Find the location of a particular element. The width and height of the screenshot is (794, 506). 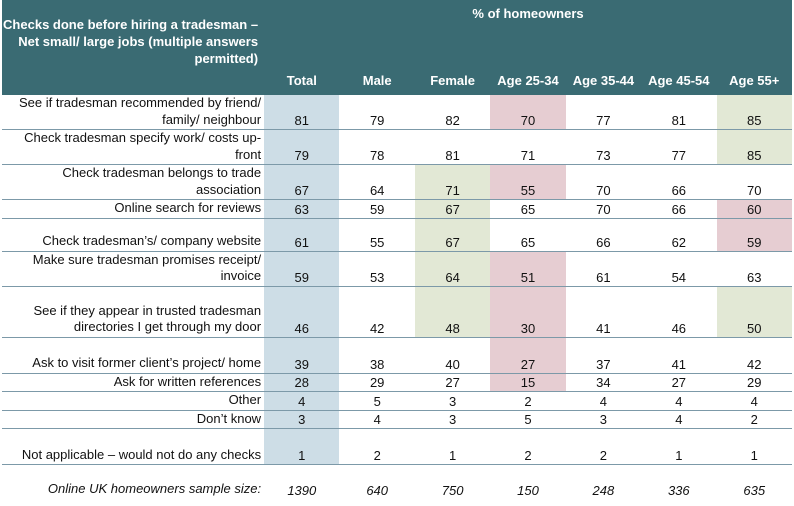

table-cell: 635 is located at coordinates (754, 490).